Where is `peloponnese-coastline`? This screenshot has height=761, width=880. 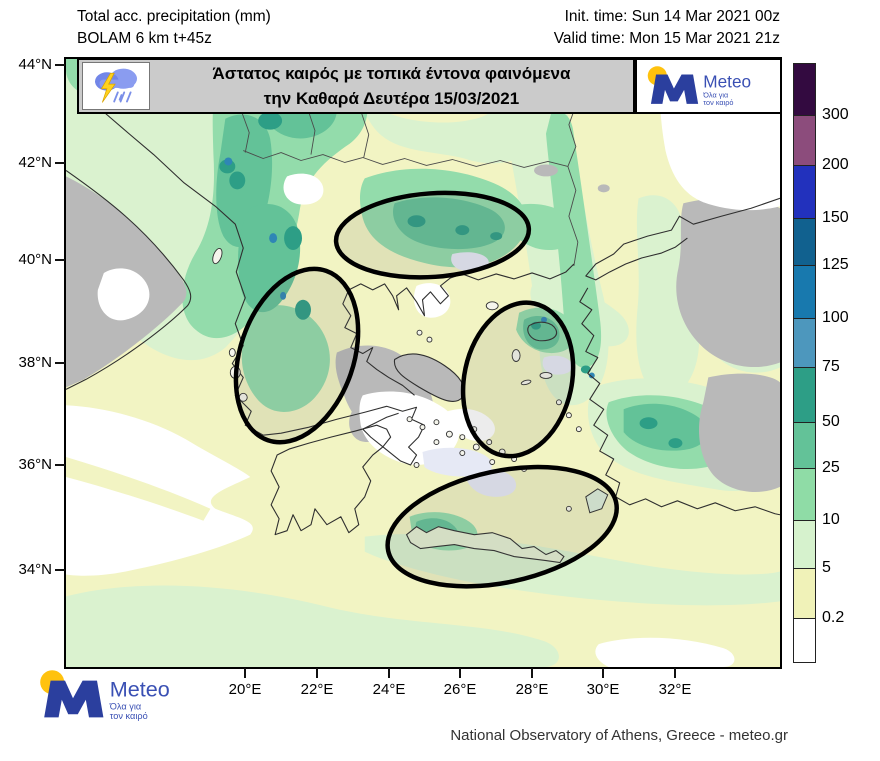 peloponnese-coastline is located at coordinates (331, 480).